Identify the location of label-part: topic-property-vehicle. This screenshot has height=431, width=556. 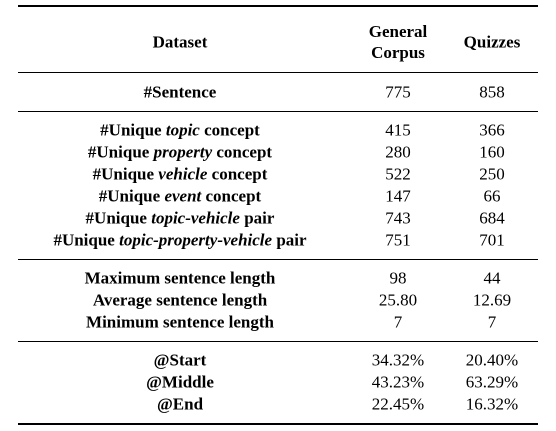
(196, 240).